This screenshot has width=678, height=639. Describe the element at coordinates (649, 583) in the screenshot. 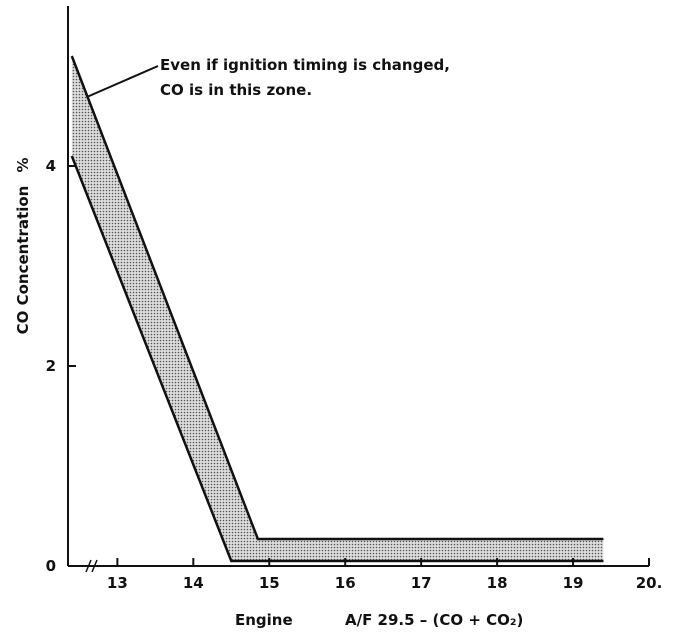

I see `x-tick-label: 20.` at that location.